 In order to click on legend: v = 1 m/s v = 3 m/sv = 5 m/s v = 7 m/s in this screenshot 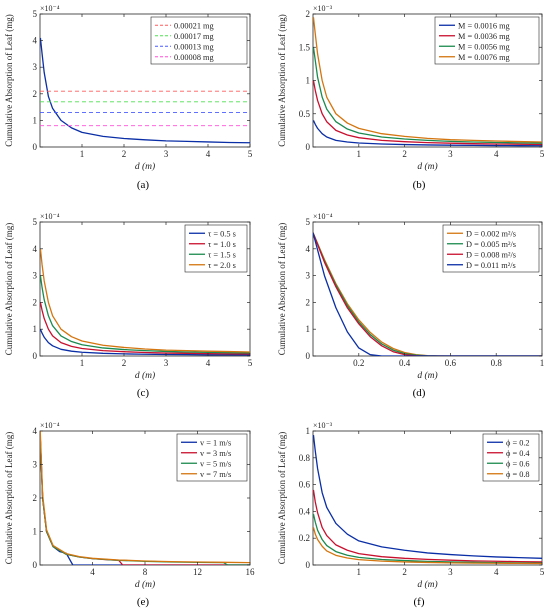, I will do `click(212, 457)`.